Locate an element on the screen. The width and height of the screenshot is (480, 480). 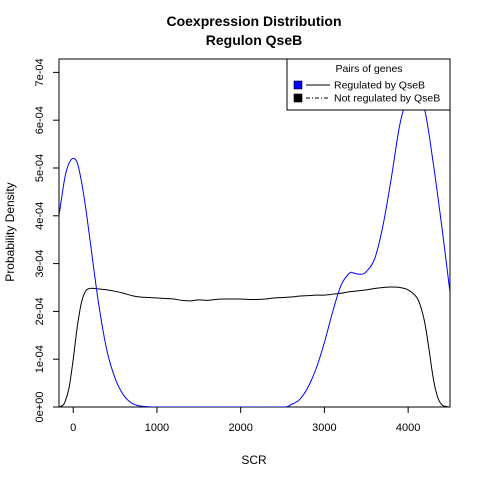
x-tick-label: 2000 is located at coordinates (240, 428).